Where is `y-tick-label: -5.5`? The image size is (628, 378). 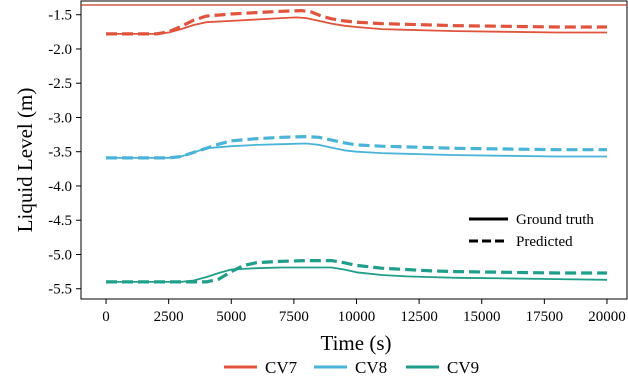
y-tick-label: -5.5 is located at coordinates (60, 290).